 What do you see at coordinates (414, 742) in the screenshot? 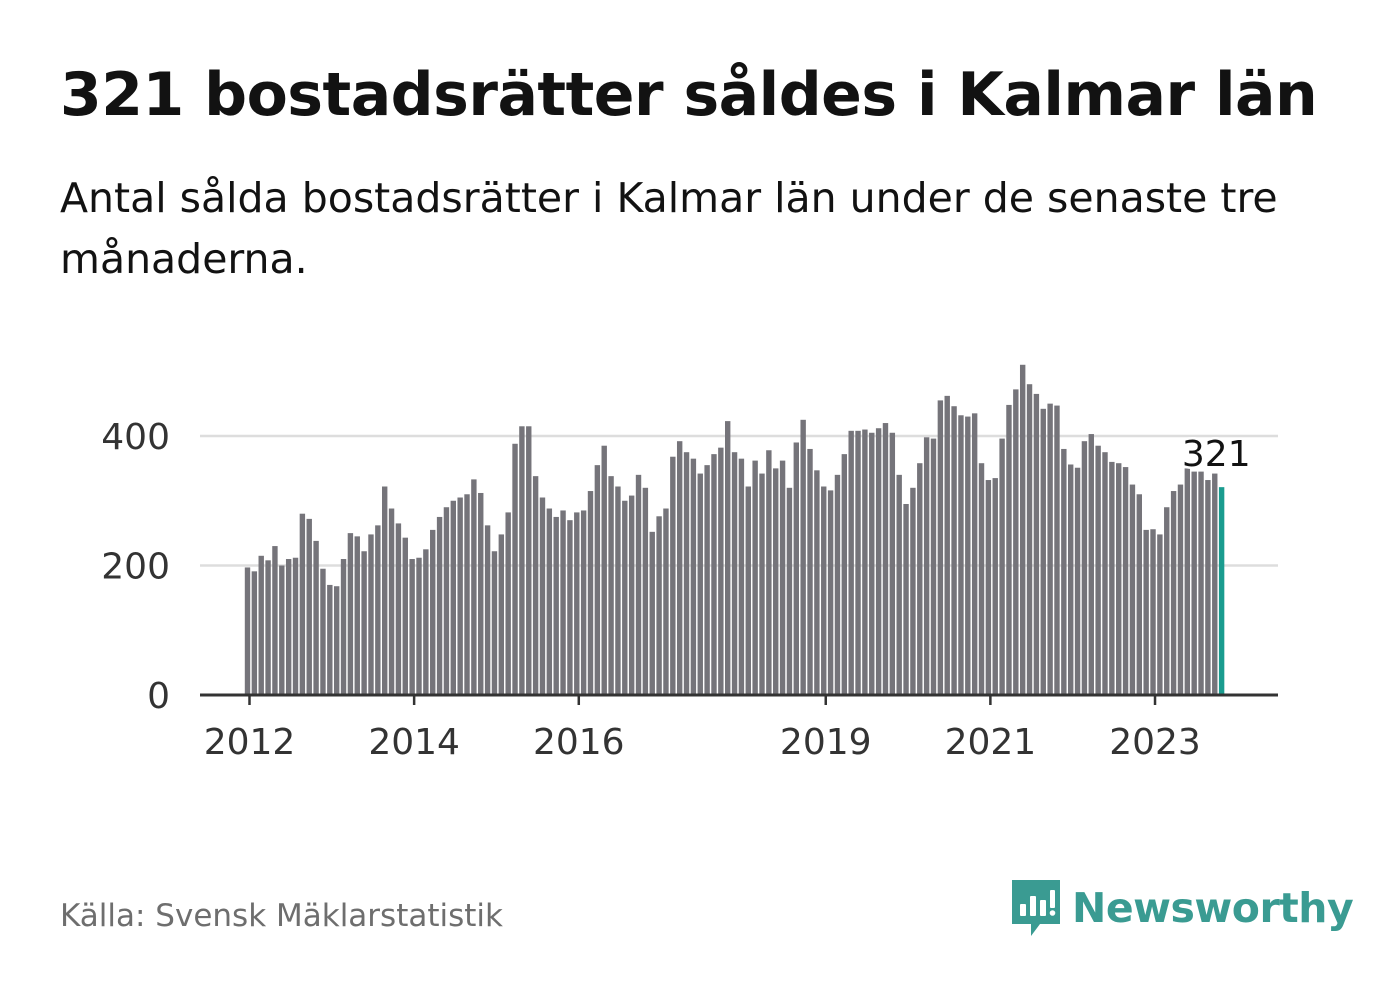
I see `x-tick-label: 2014` at bounding box center [414, 742].